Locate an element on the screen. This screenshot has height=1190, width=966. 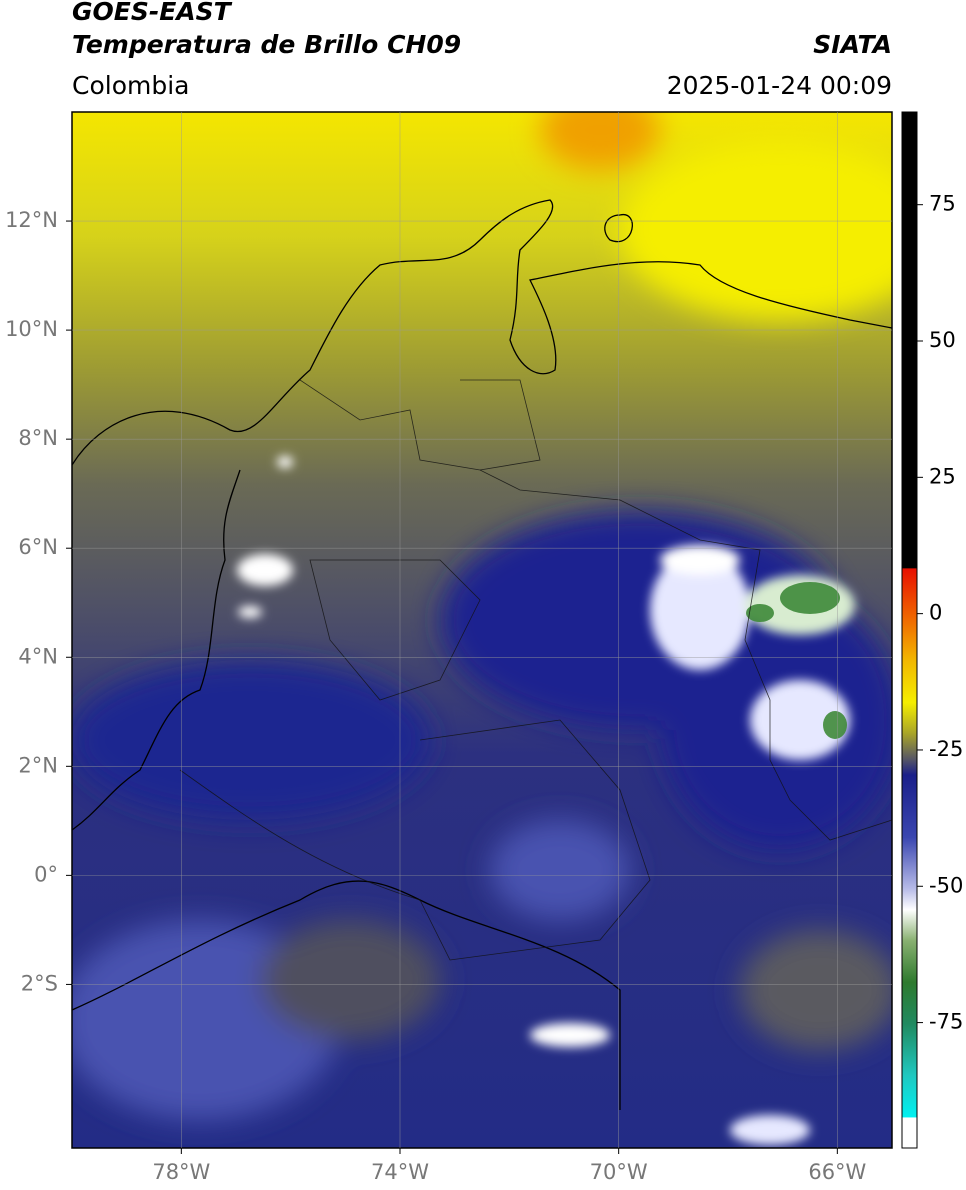
colorbar-tick-label: 0 is located at coordinates (935, 613).